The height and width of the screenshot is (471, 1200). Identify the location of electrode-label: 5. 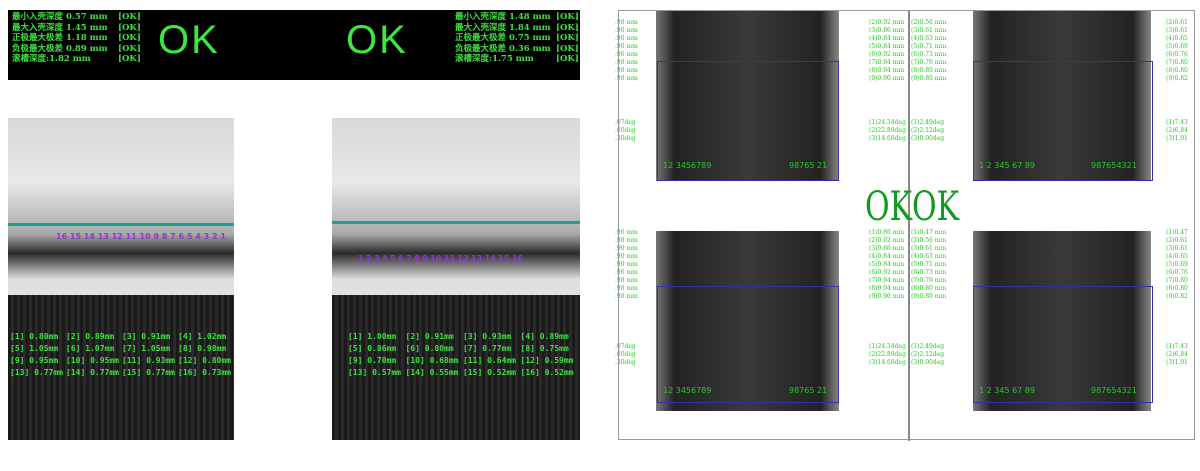
(189, 236).